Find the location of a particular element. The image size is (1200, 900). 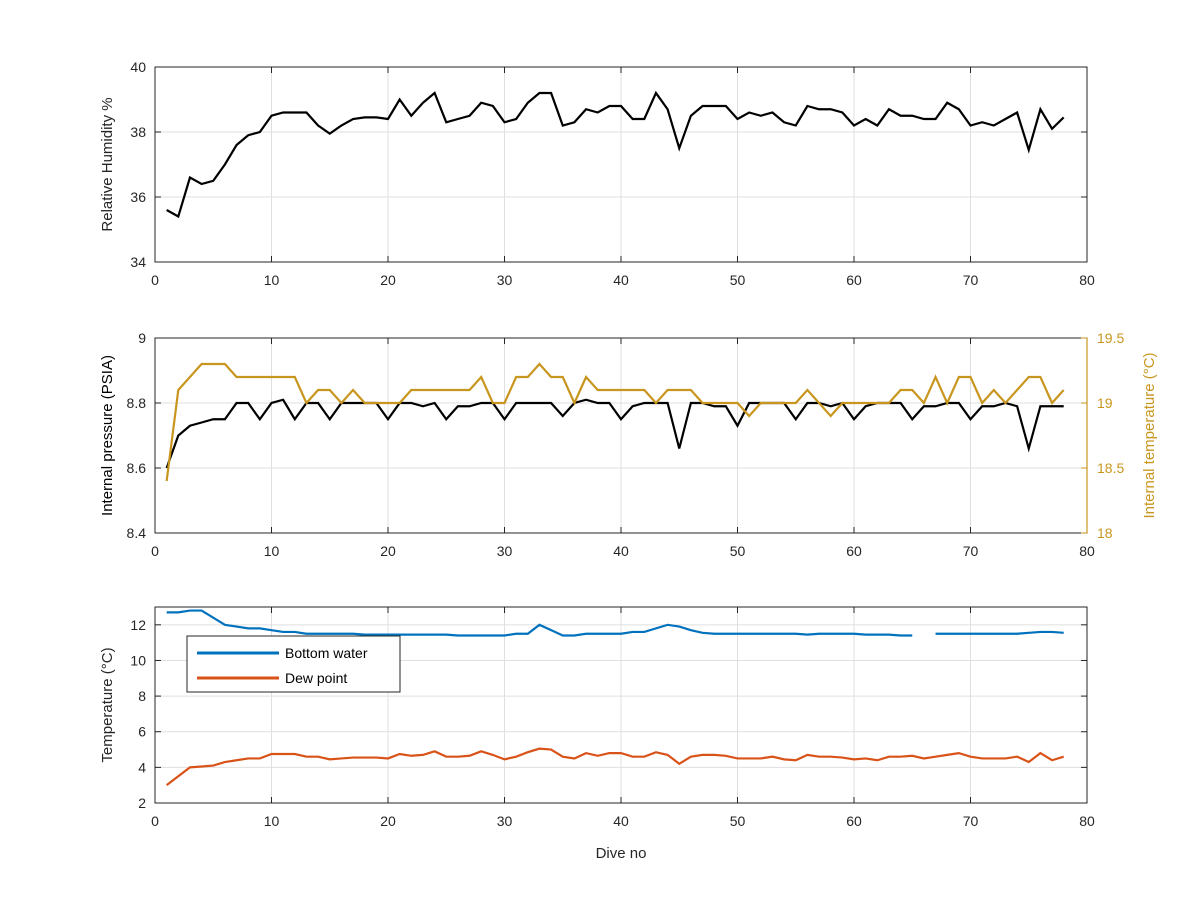

right-y-tick-label: 18.5 is located at coordinates (1110, 468).